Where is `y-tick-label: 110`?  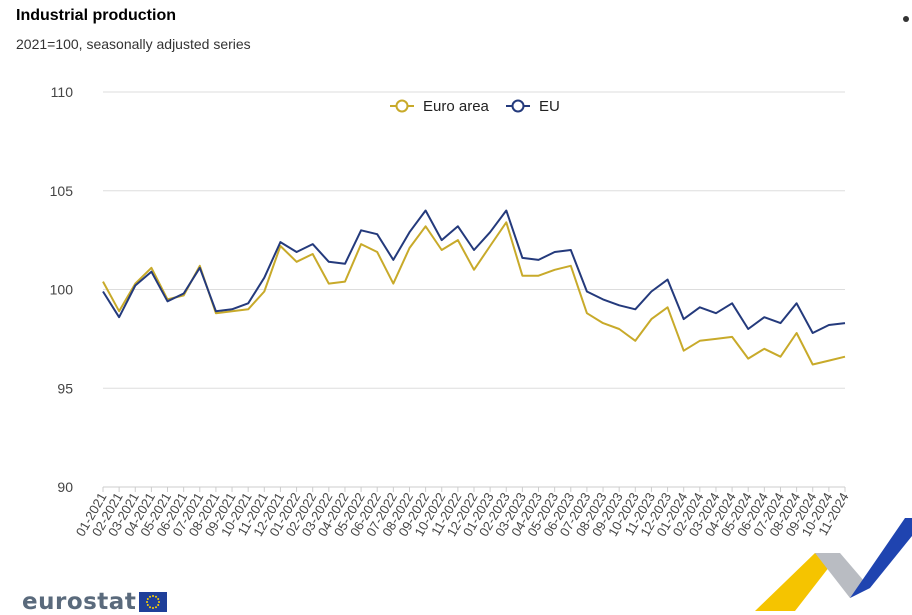
y-tick-label: 110 is located at coordinates (62, 92).